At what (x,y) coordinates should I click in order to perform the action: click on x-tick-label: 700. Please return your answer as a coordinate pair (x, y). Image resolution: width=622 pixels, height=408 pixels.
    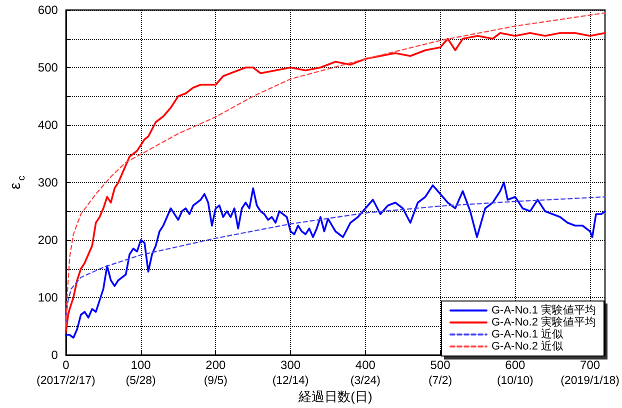
    Looking at the image, I should click on (590, 365).